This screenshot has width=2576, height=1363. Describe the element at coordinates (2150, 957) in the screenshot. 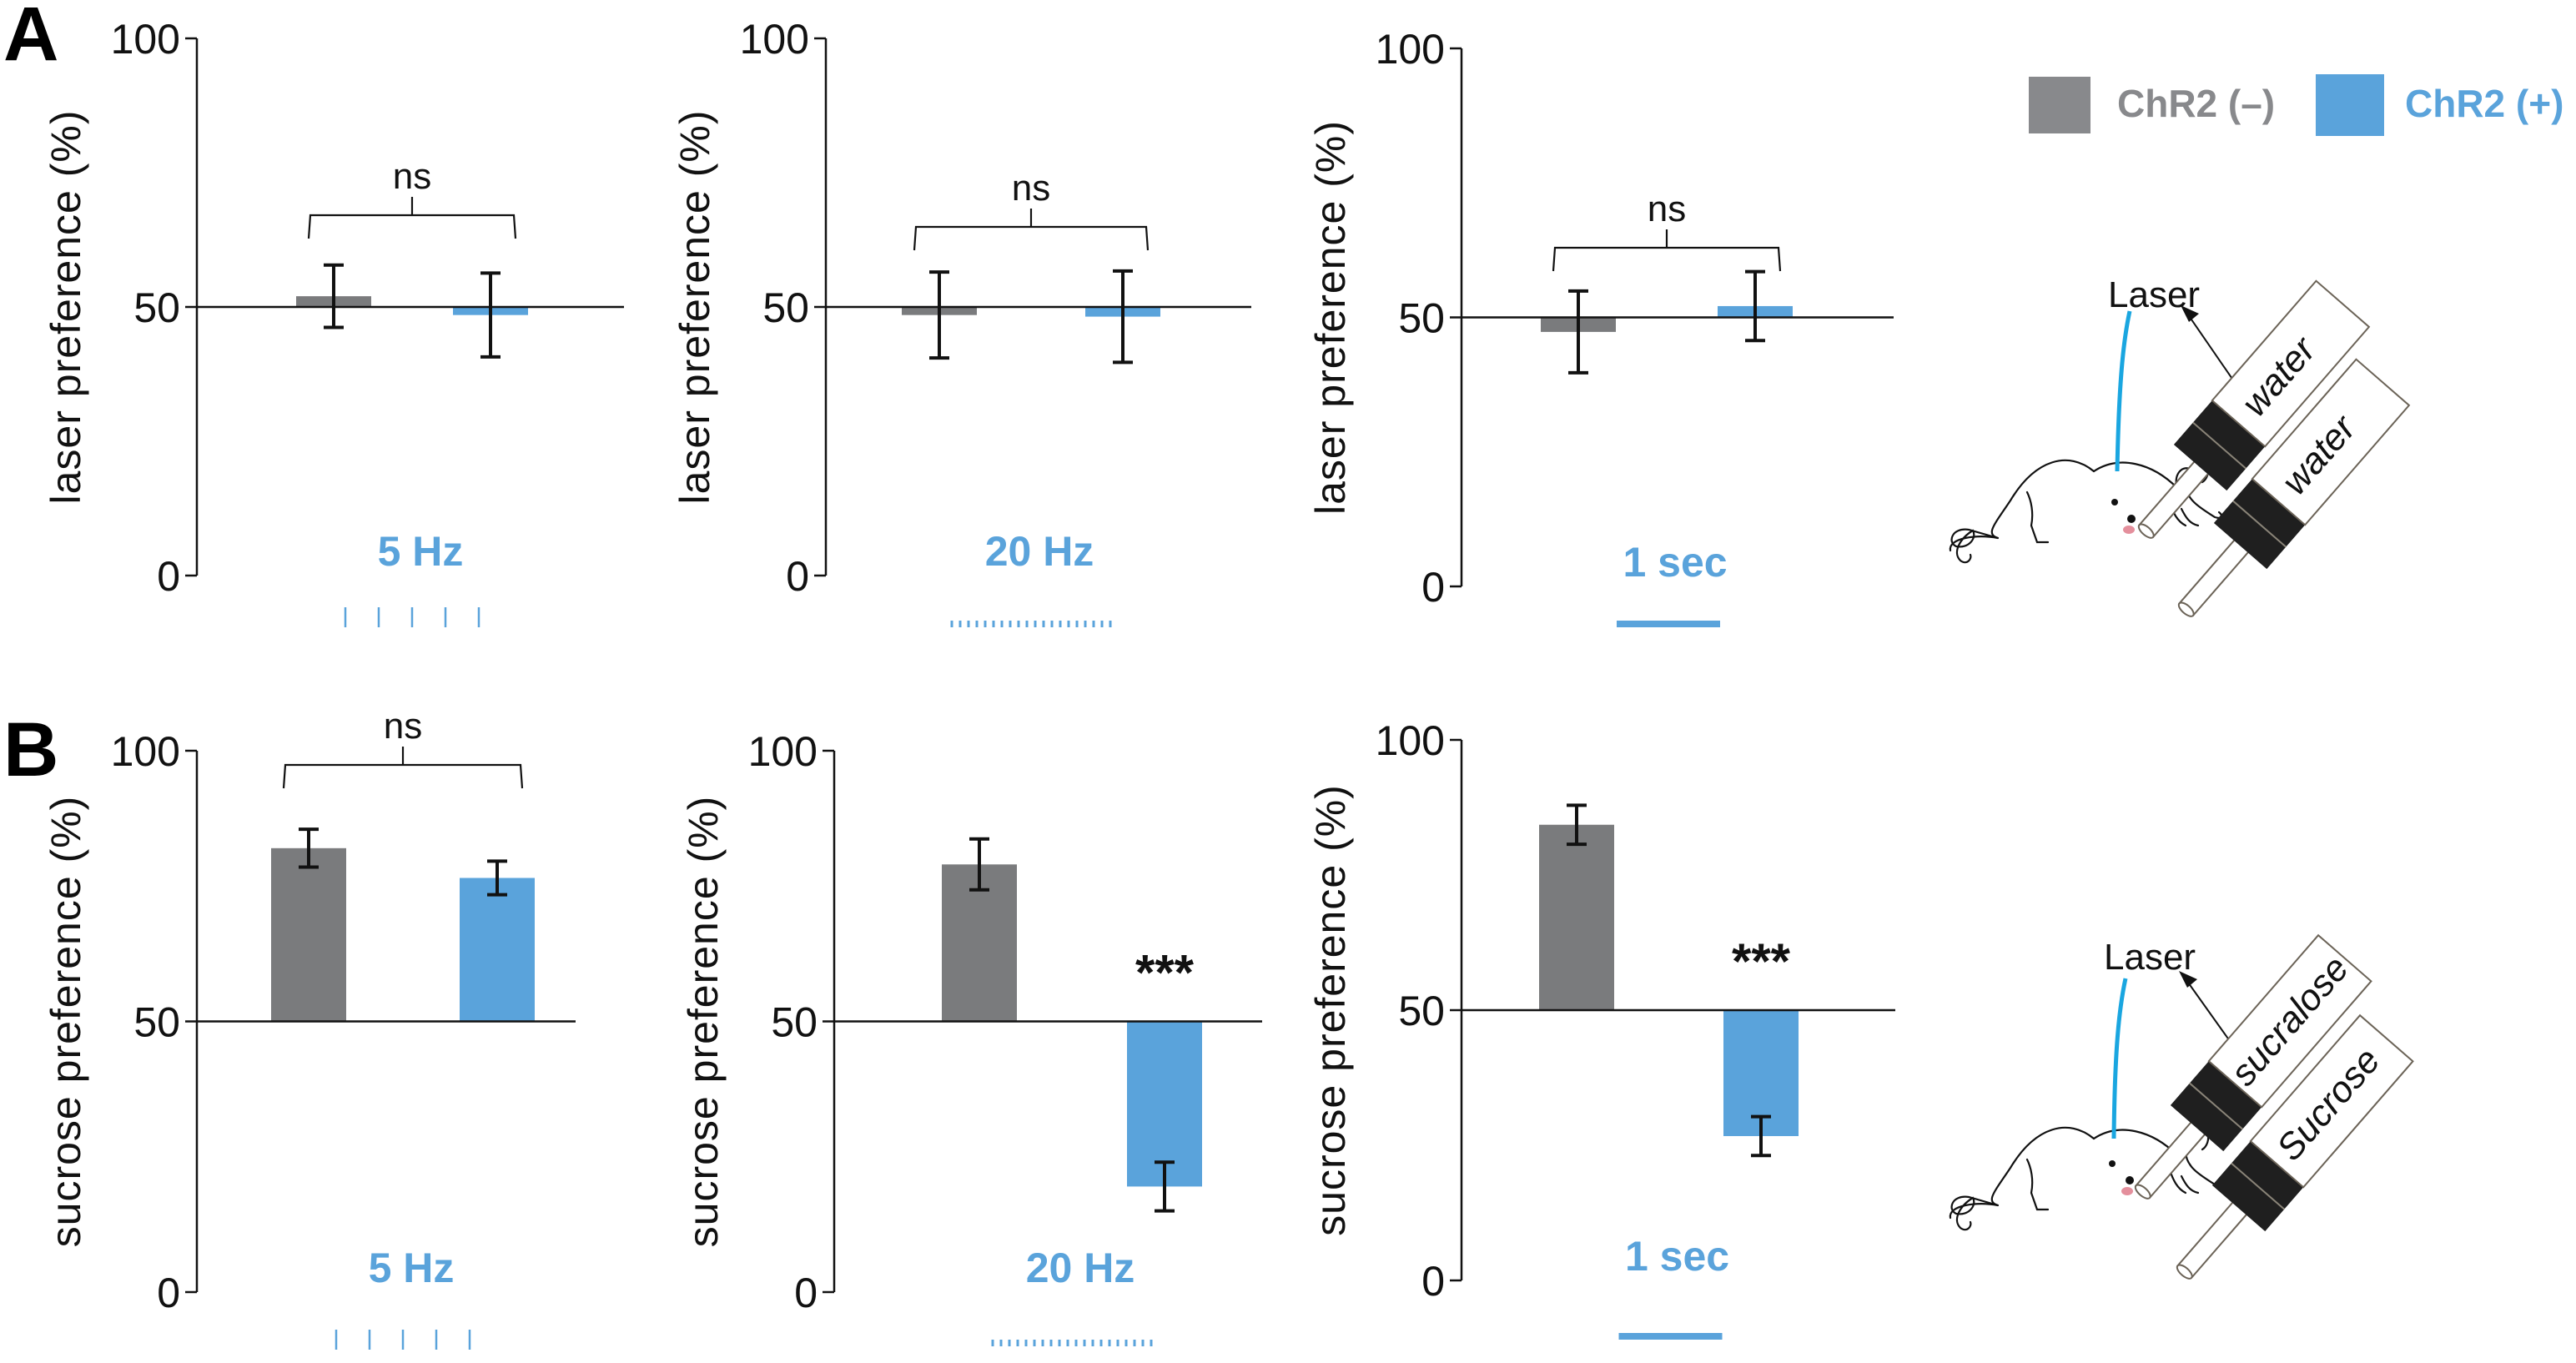

I see `laser-label: Laser` at that location.